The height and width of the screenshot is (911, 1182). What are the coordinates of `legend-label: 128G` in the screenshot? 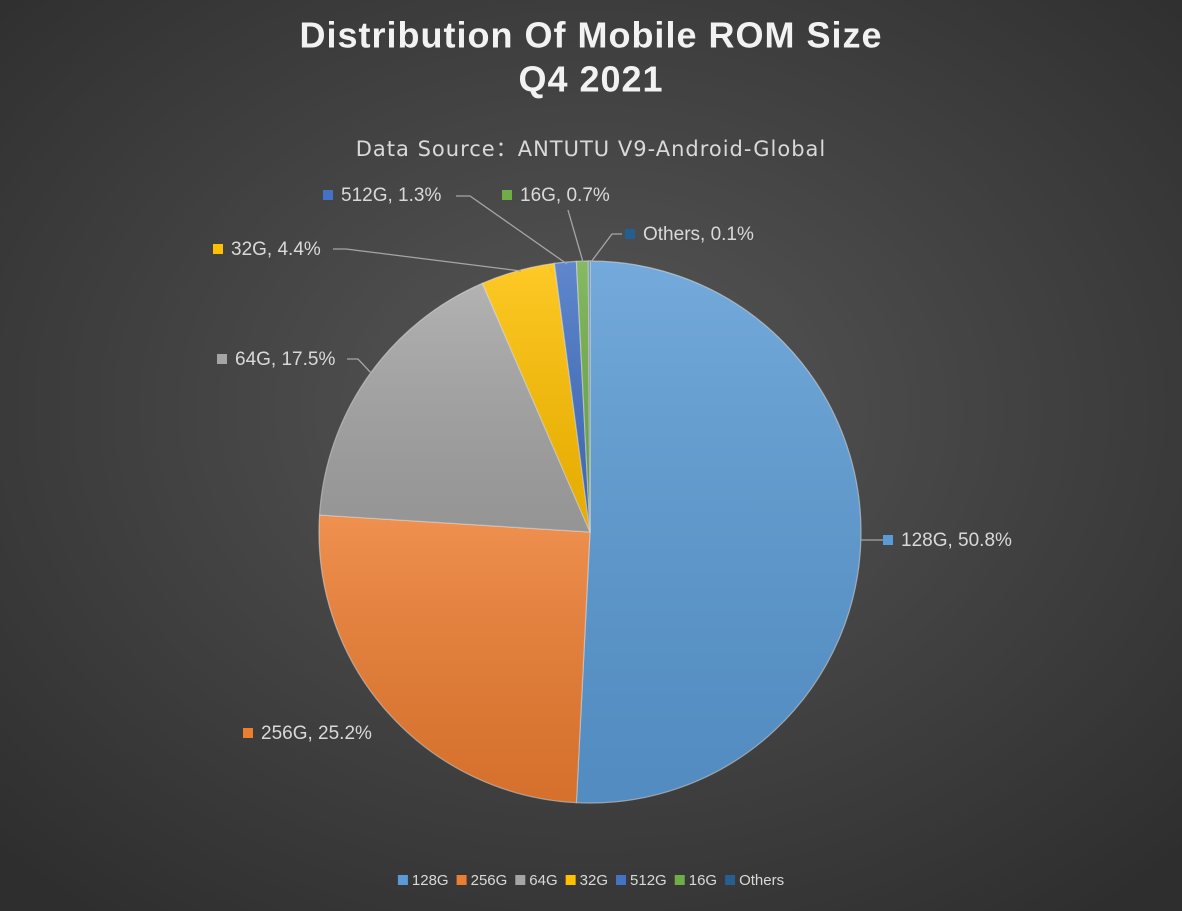 It's located at (430, 880).